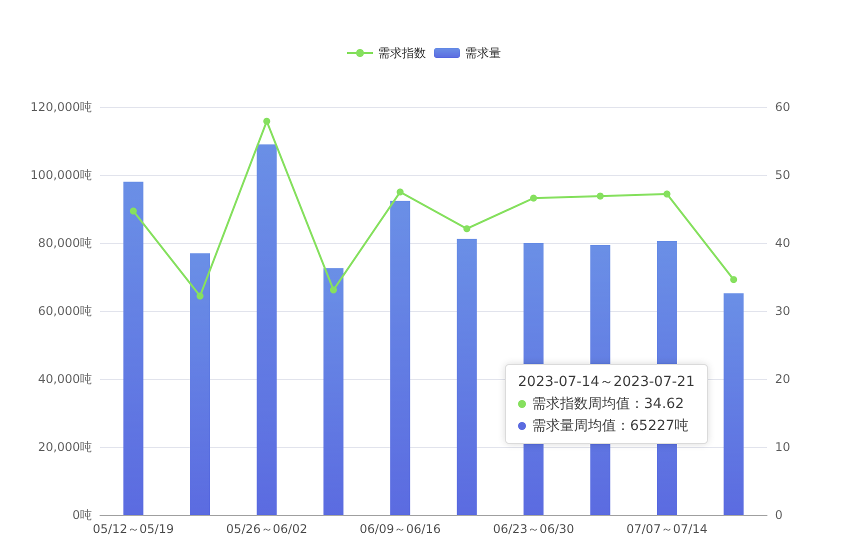 This screenshot has height=545, width=847. Describe the element at coordinates (782, 243) in the screenshot. I see `y2-tick-label: 40` at that location.